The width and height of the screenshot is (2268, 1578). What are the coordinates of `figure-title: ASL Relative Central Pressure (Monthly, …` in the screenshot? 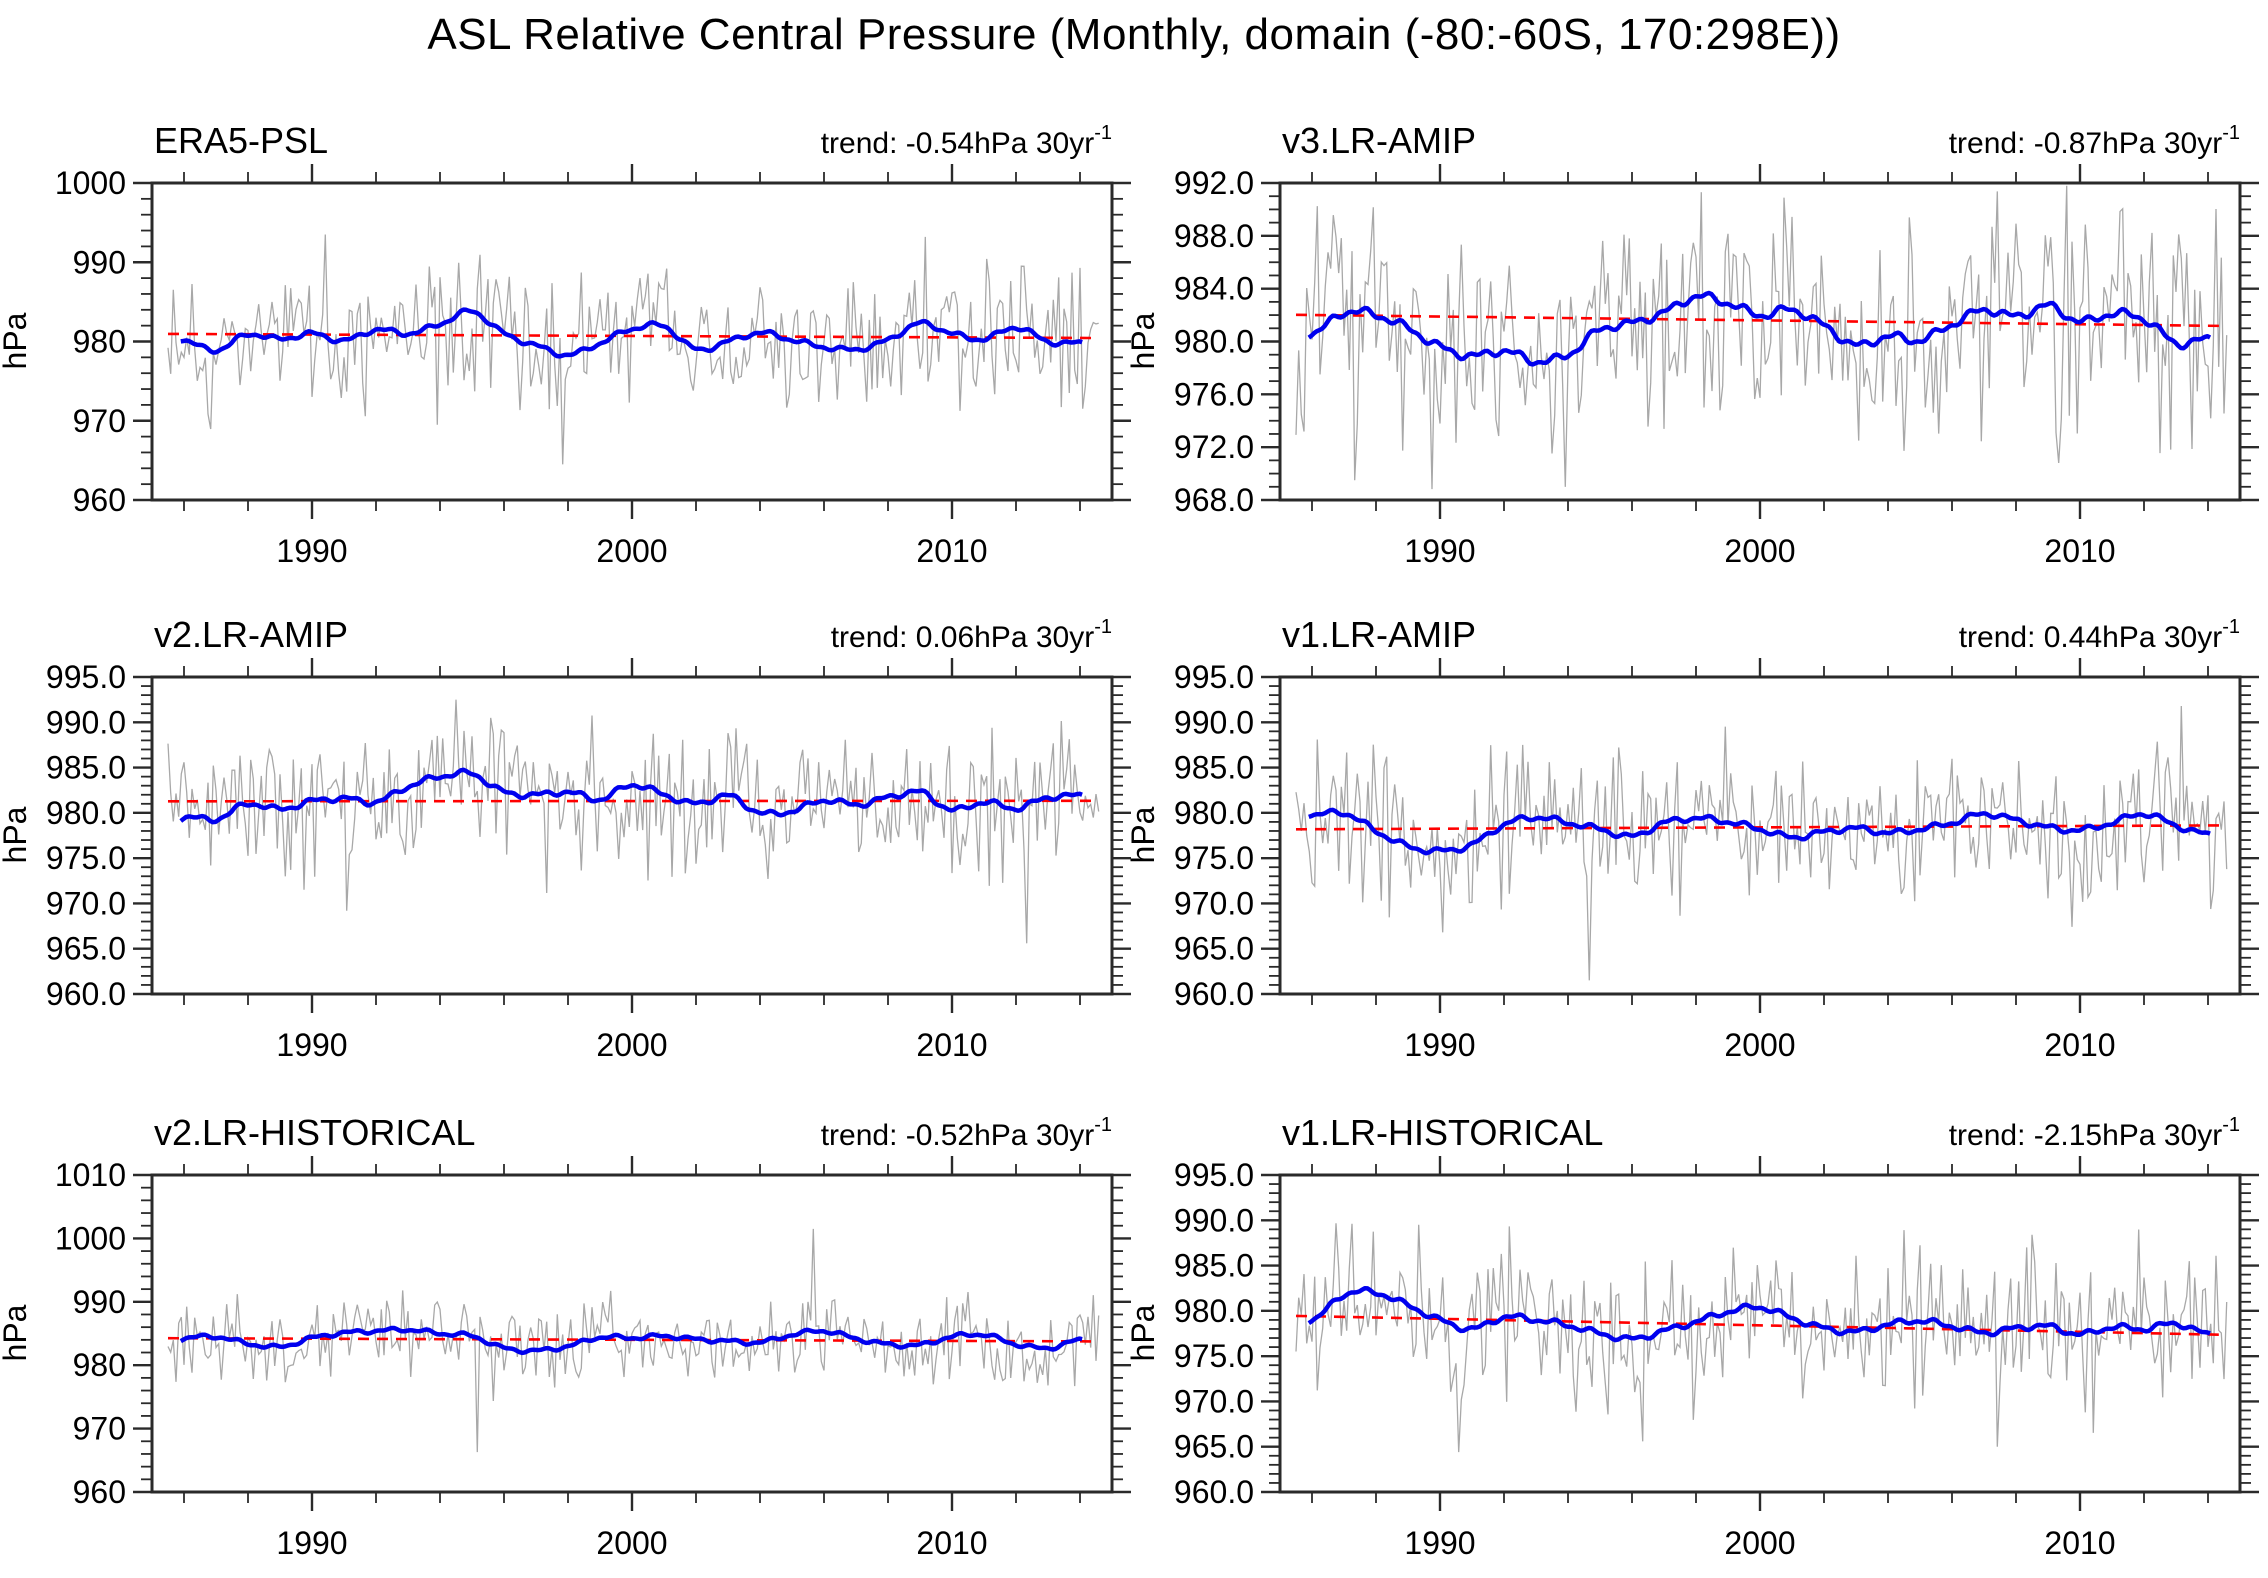 It's located at (1134, 34).